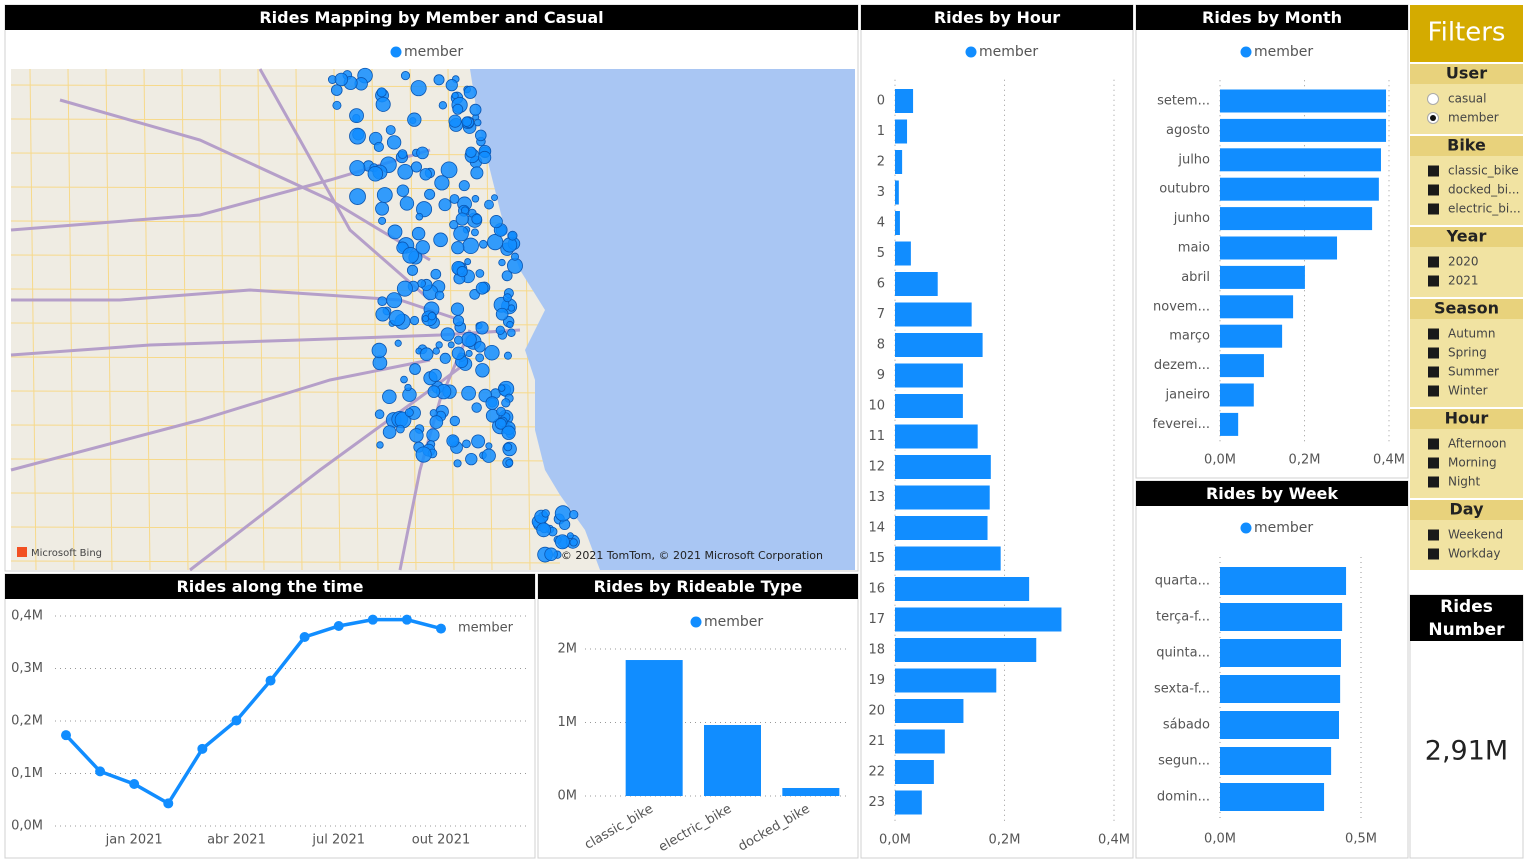  What do you see at coordinates (1467, 353) in the screenshot?
I see `filter-option: Spring` at bounding box center [1467, 353].